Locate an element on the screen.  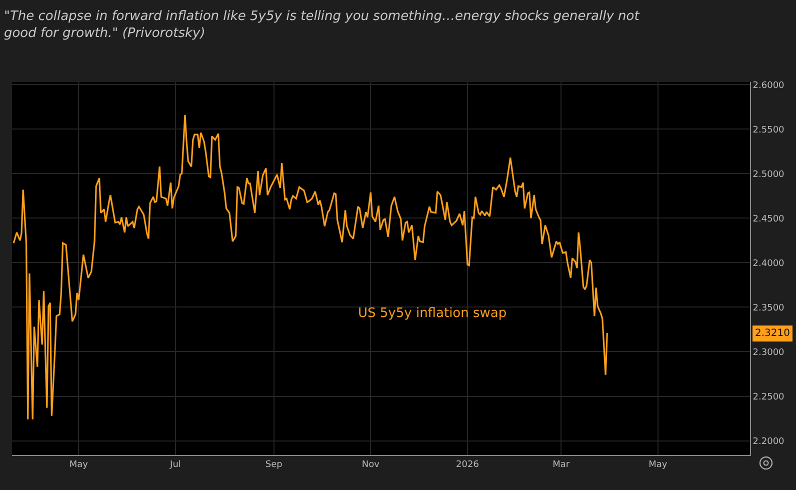
x-tick-label: Jul is located at coordinates (175, 465).